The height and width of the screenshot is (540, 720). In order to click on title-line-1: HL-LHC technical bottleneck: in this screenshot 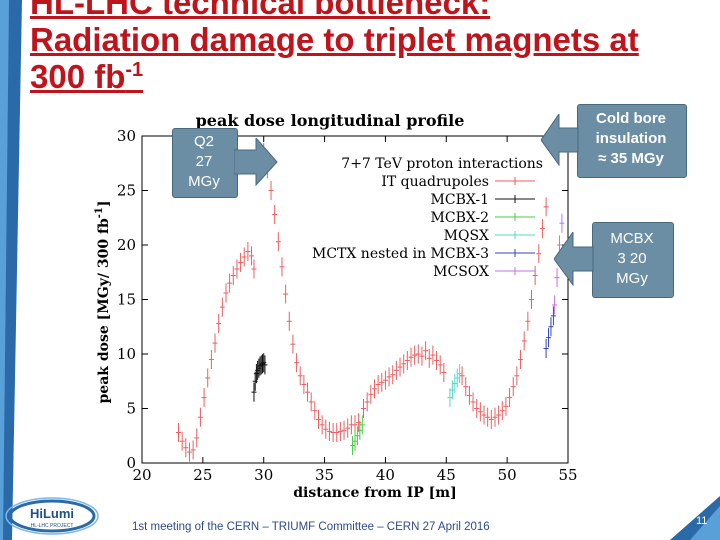, I will do `click(260, 10)`.